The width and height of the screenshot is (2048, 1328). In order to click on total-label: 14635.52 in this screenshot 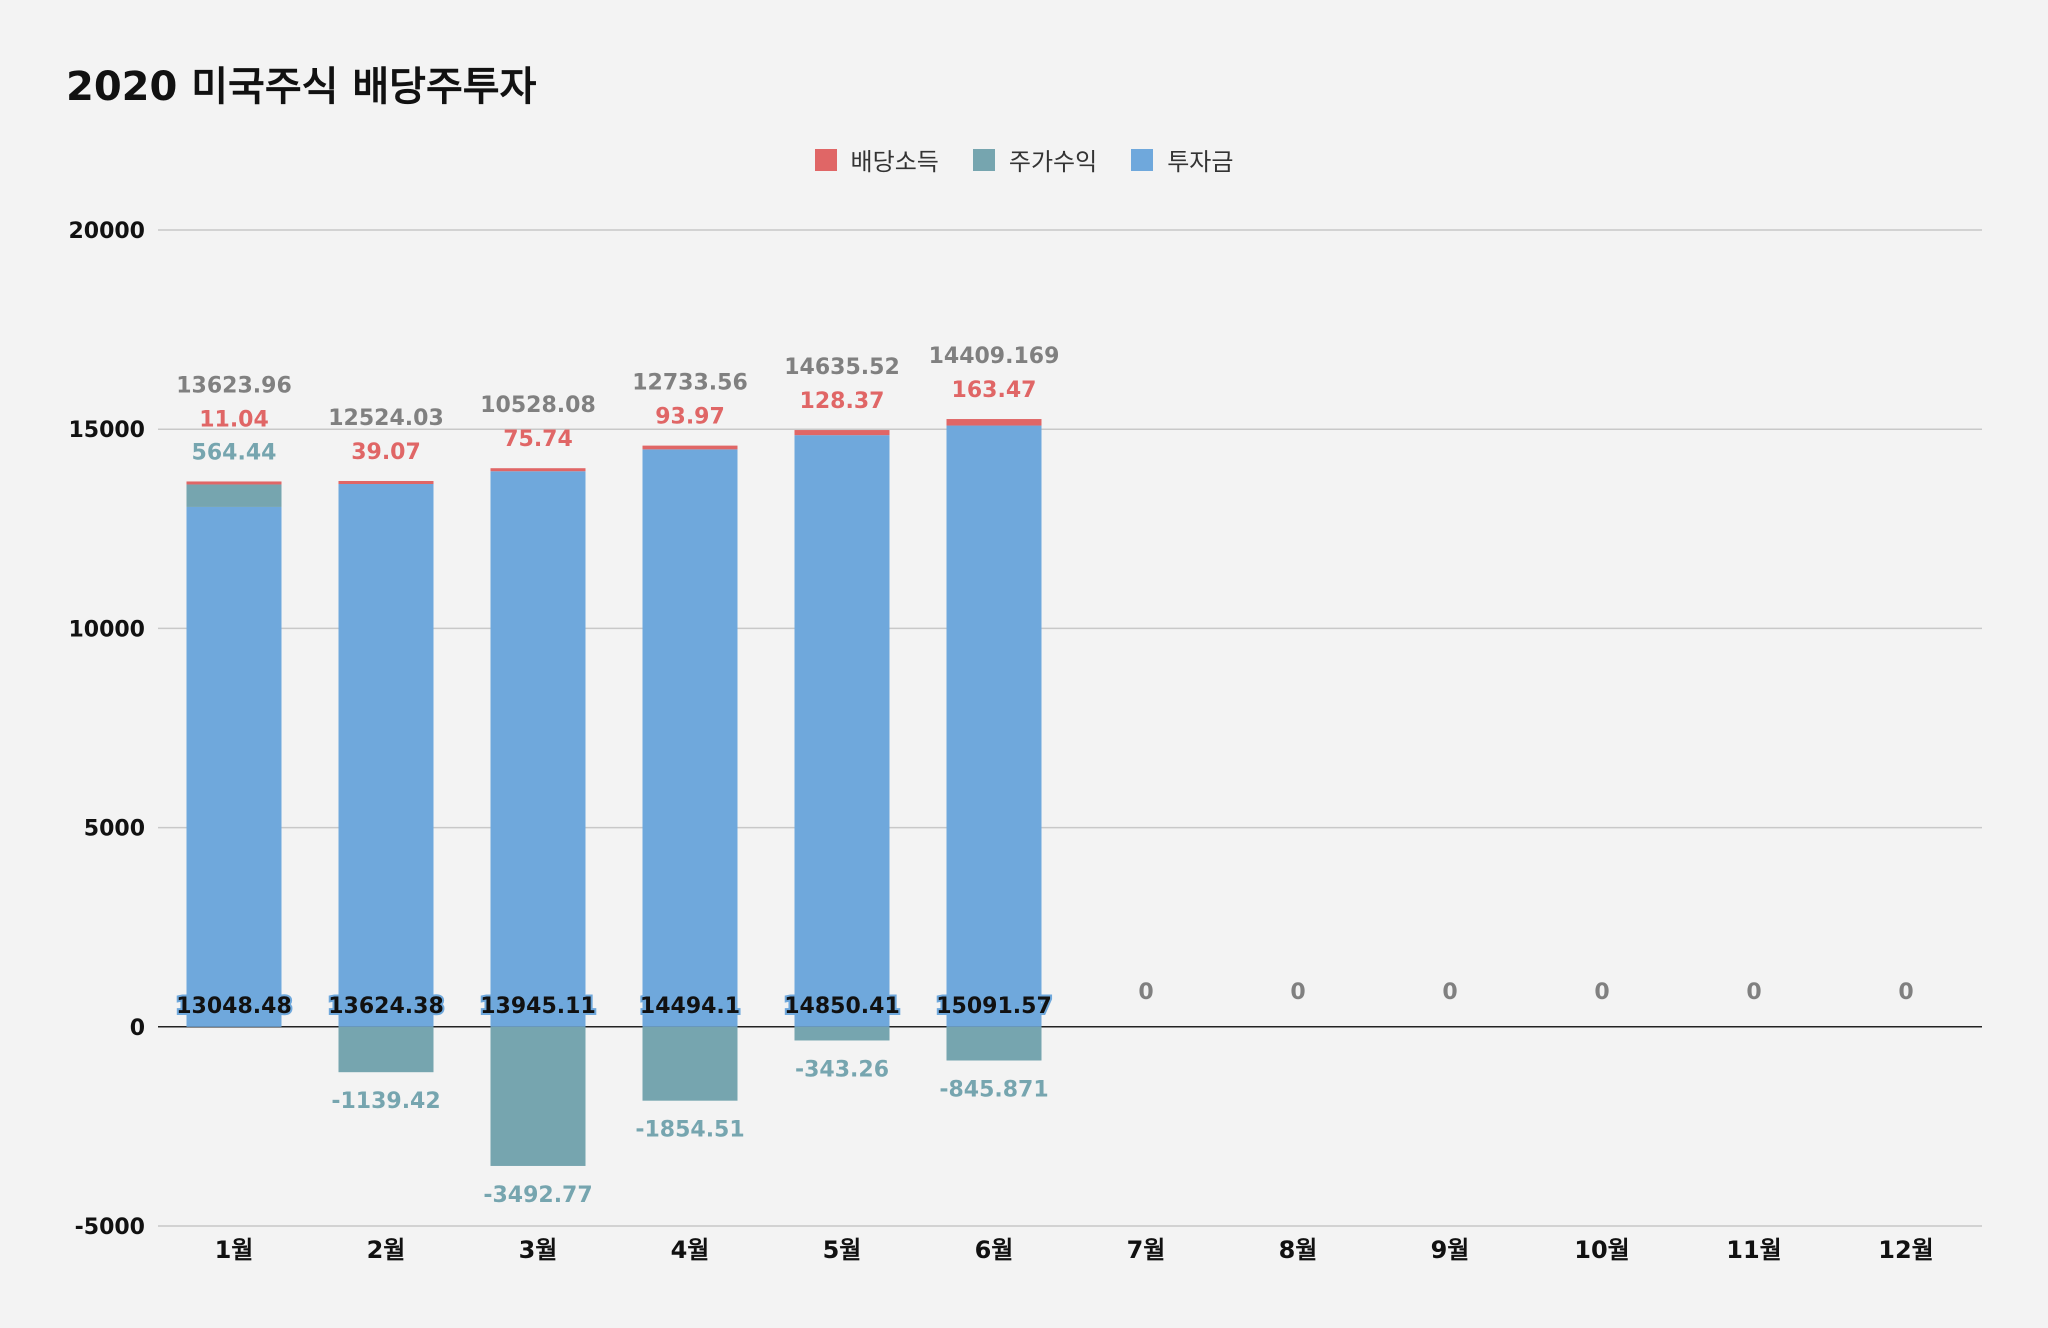, I will do `click(842, 367)`.